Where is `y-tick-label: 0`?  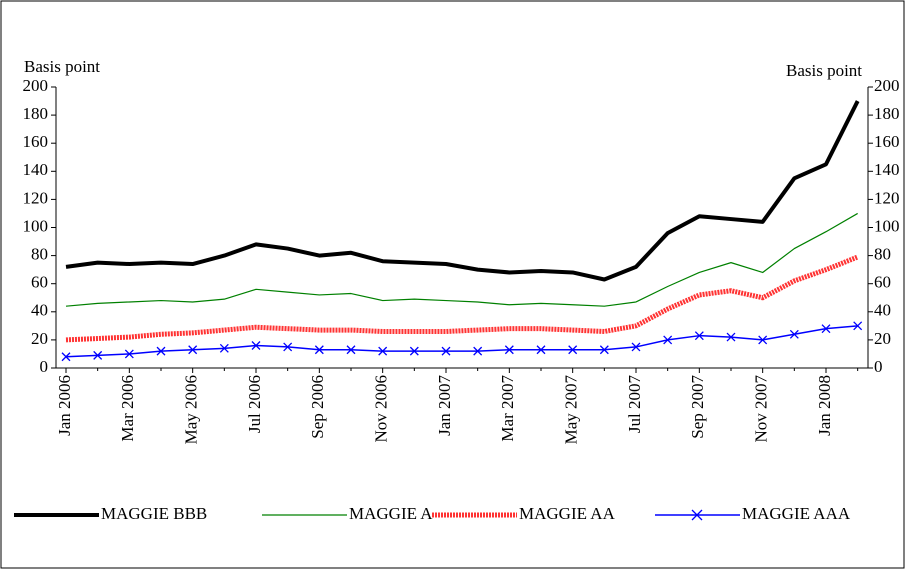
y-tick-label: 0 is located at coordinates (44, 366).